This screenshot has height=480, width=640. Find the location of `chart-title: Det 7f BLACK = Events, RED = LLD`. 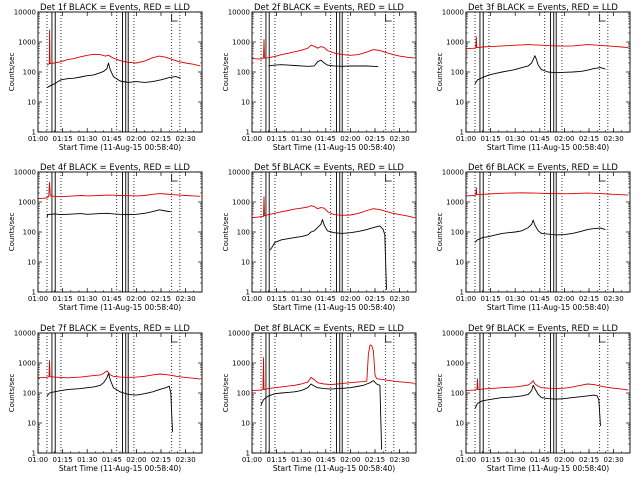

chart-title: Det 7f BLACK = Events, RED = LLD is located at coordinates (115, 329).